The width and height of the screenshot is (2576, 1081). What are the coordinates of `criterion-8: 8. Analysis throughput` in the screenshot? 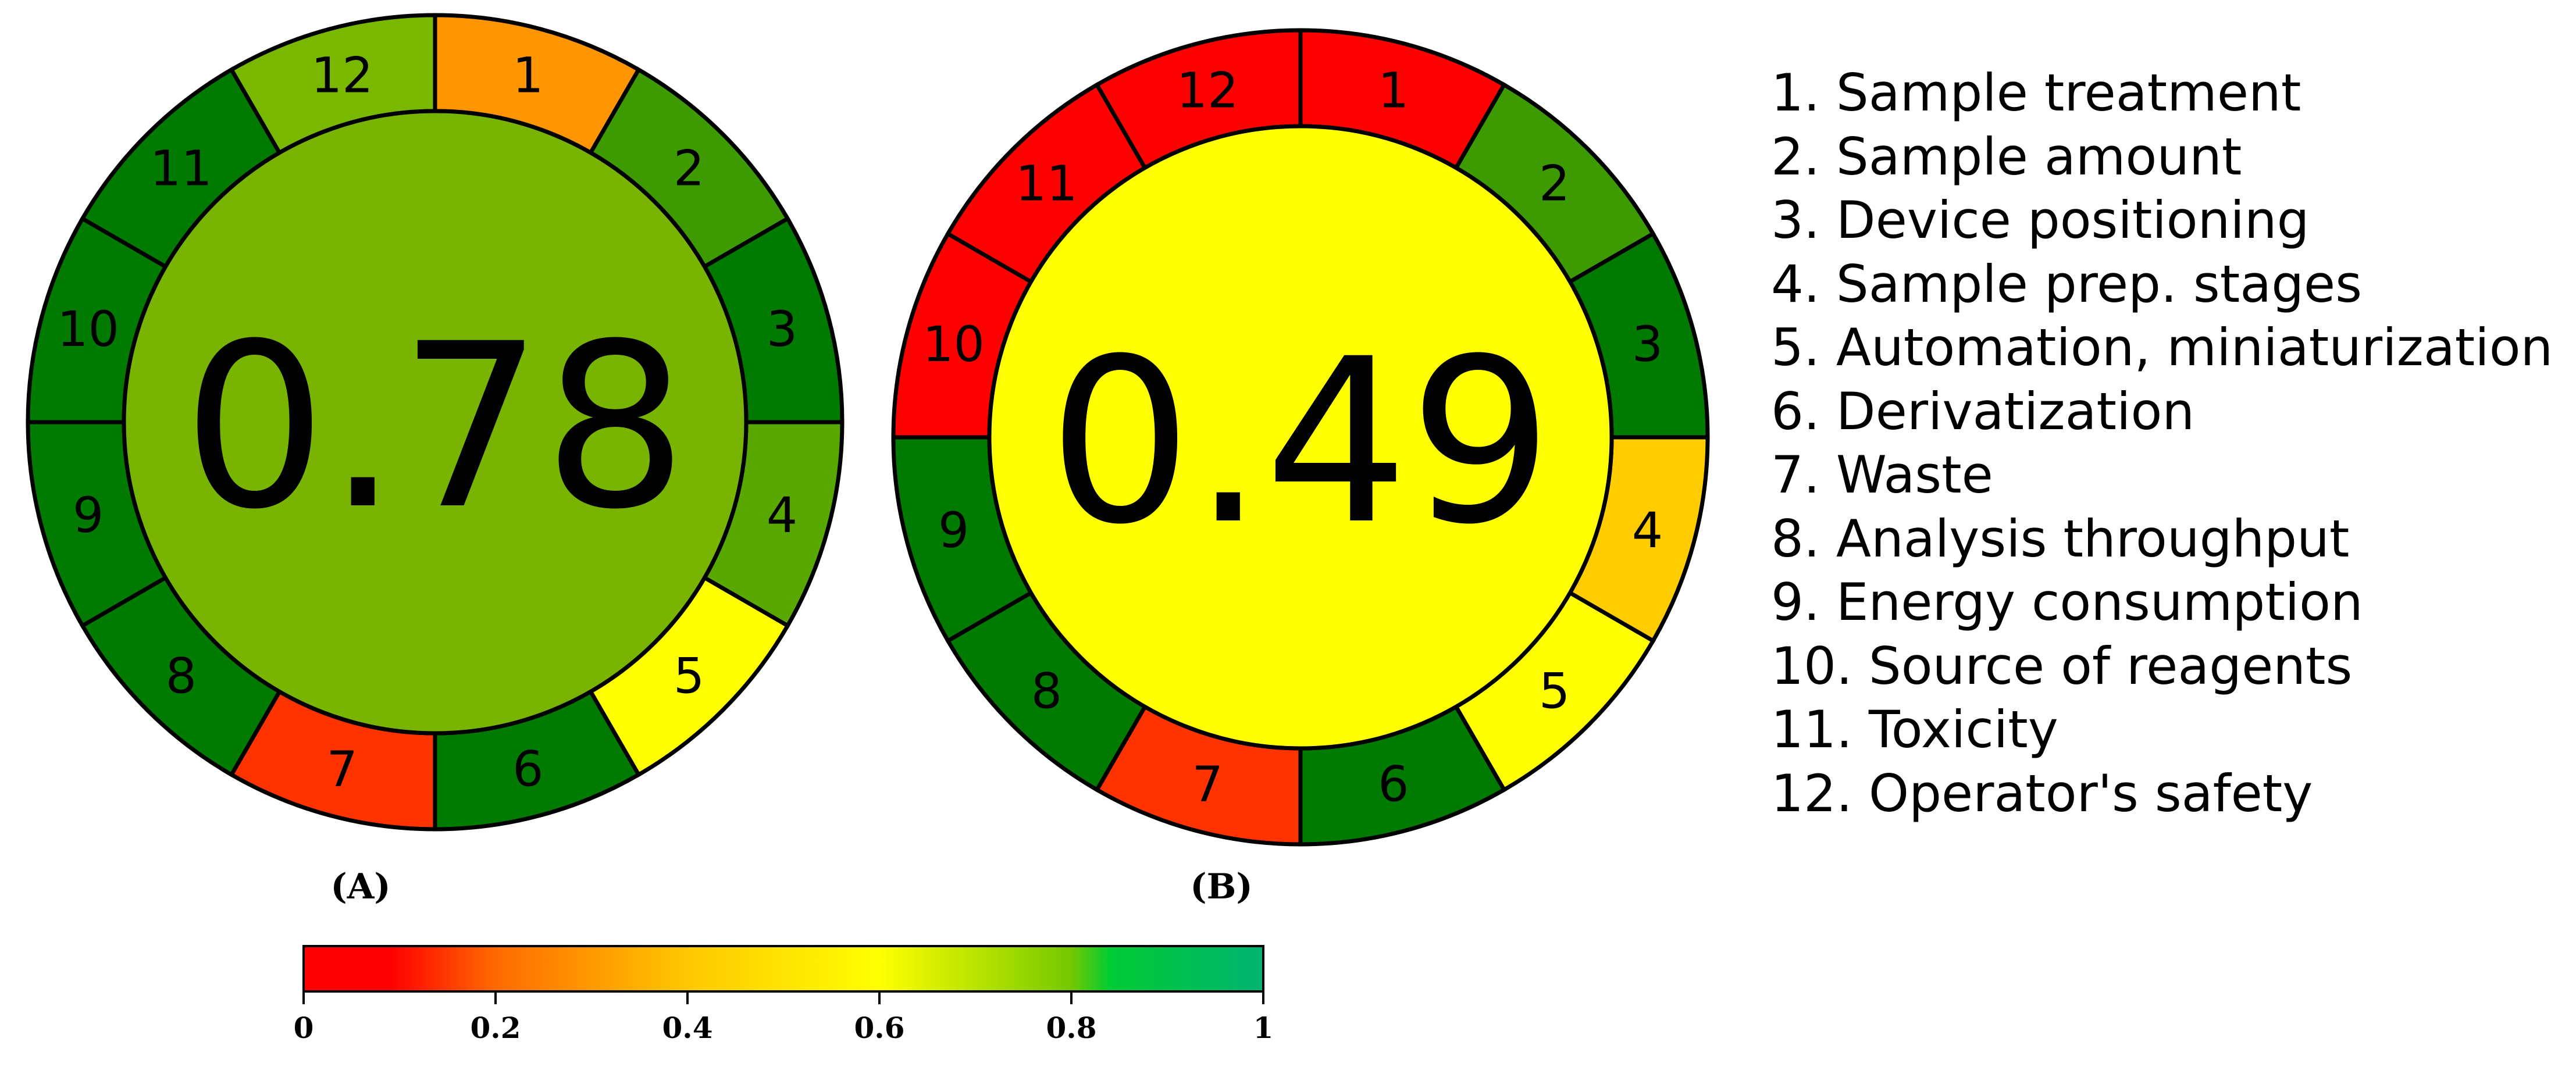 It's located at (2060, 538).